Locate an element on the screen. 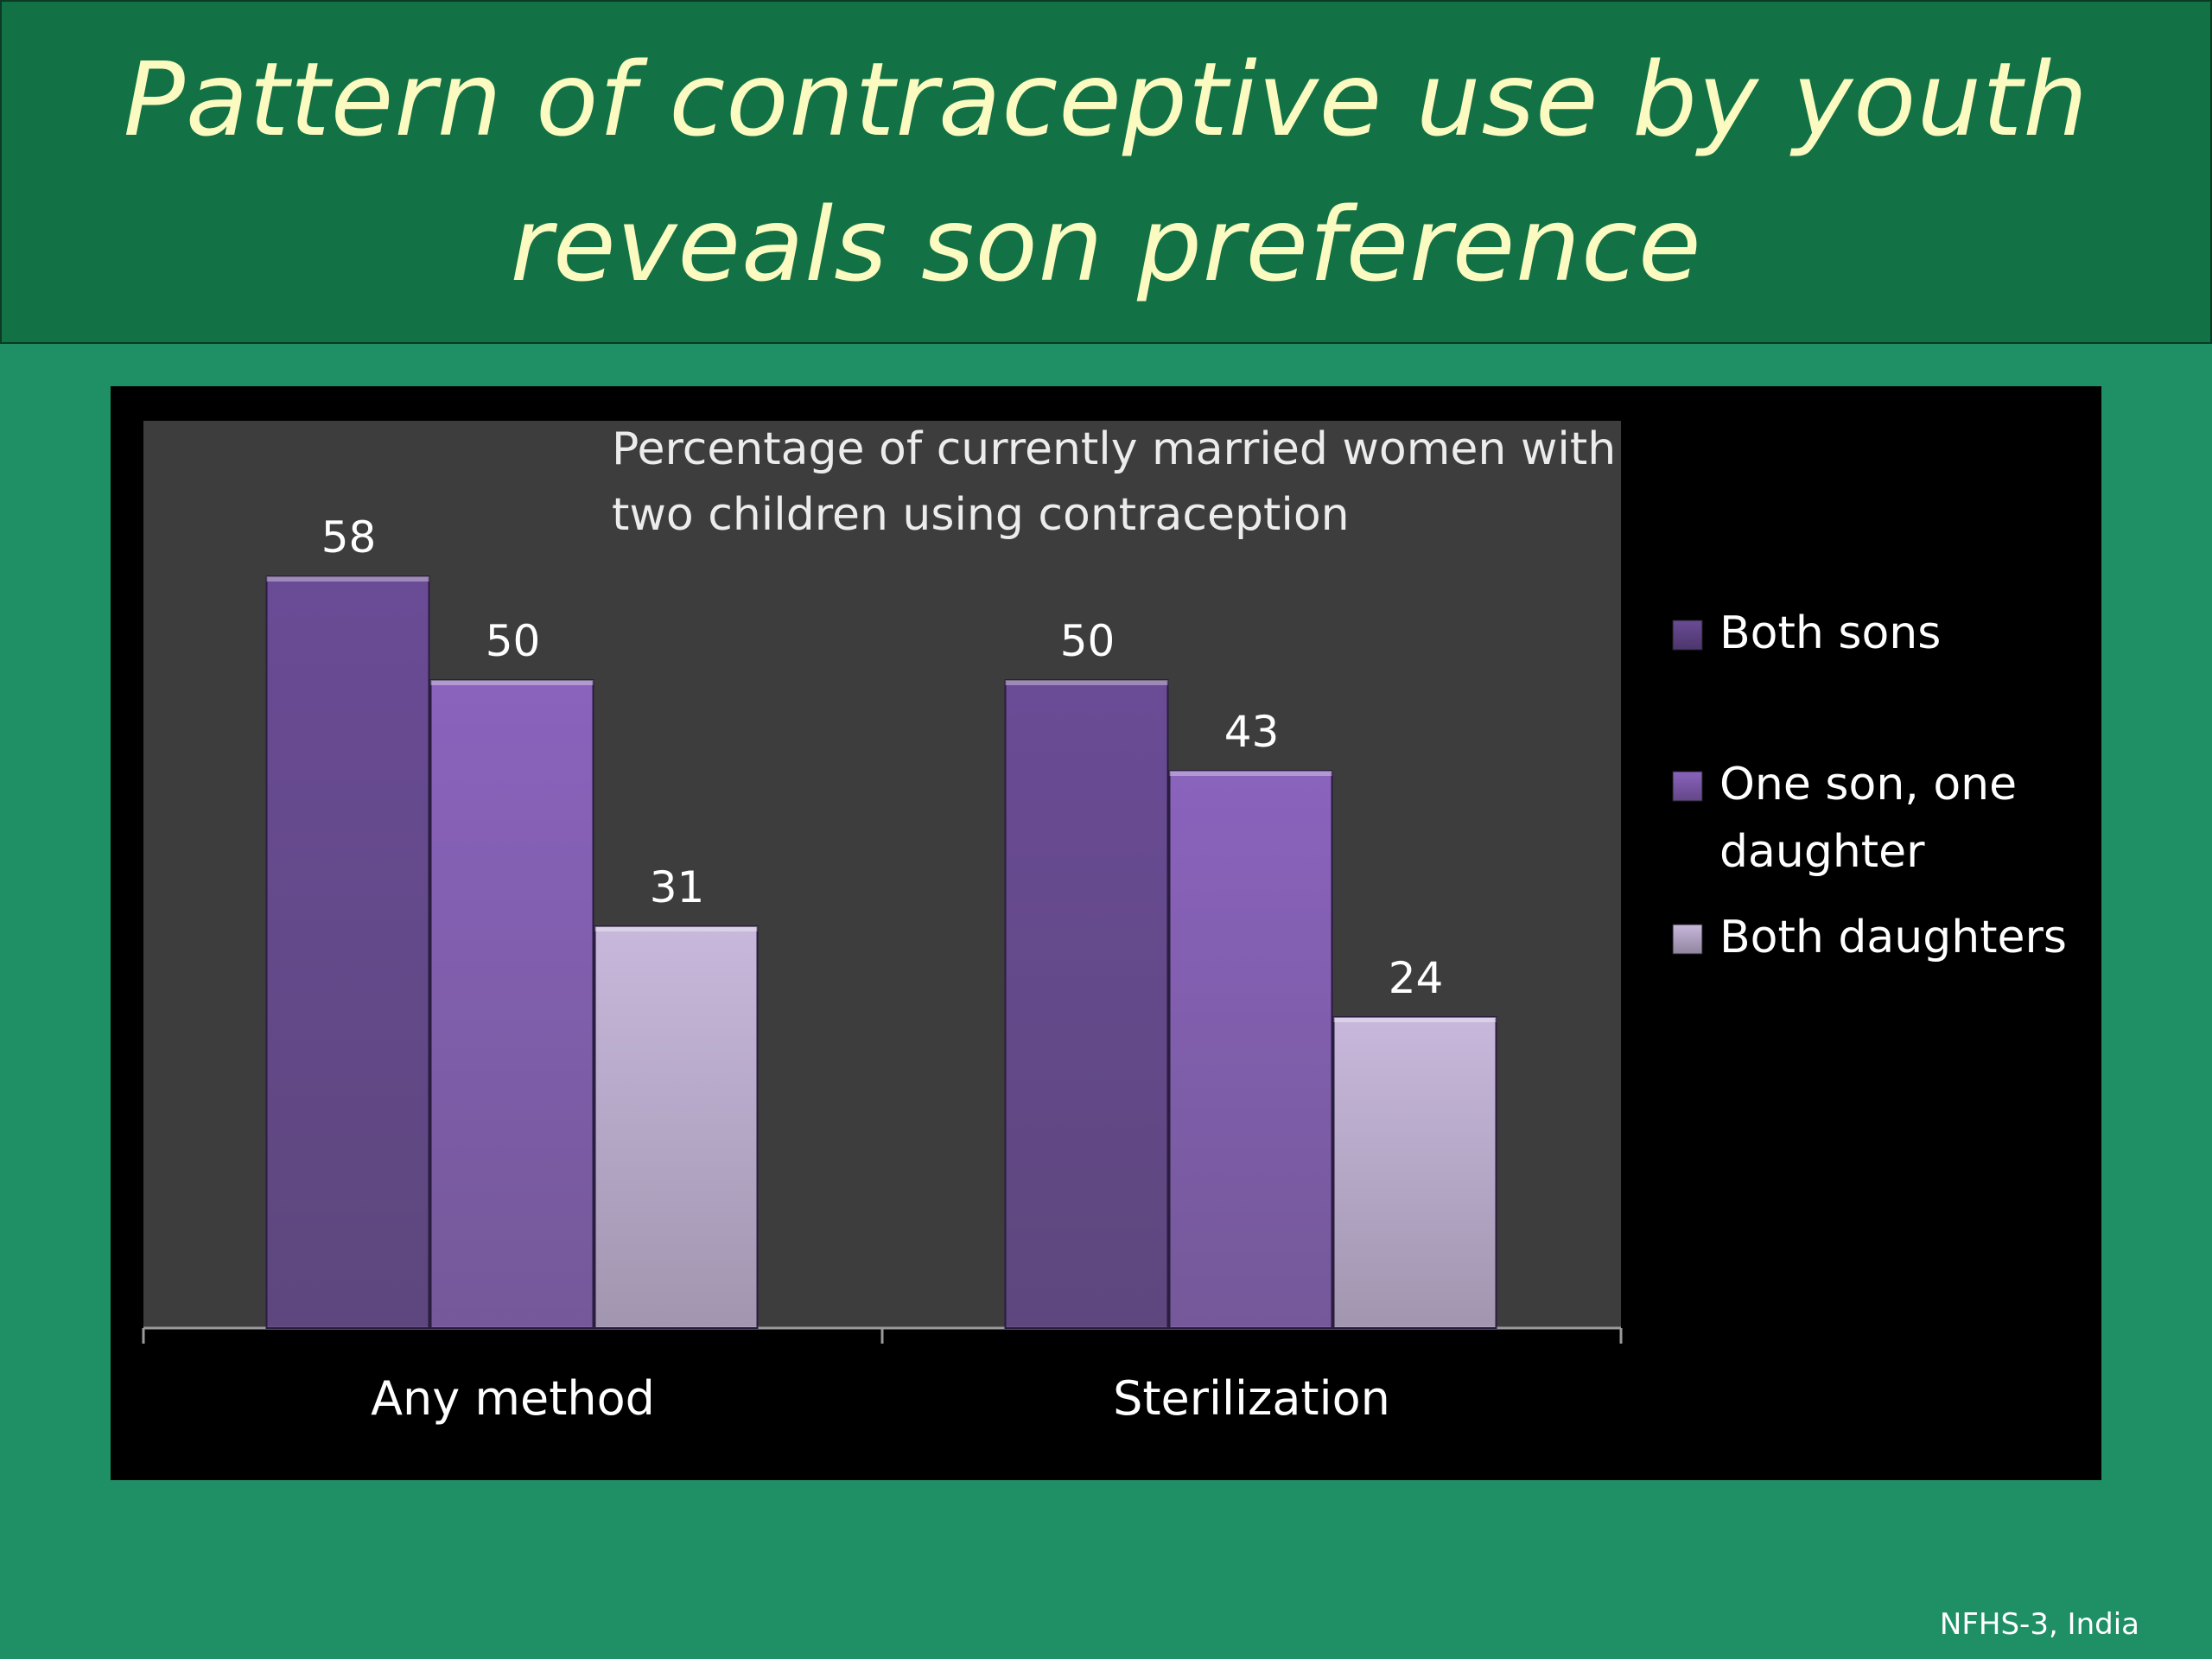  legend-label: One son, one is located at coordinates (1868, 784).